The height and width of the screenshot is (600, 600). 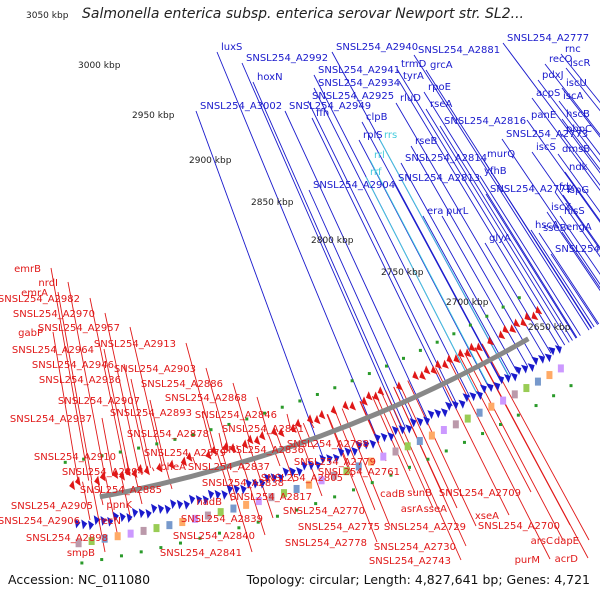 I want to click on gene-label: SNSL254_A2836, so click(x=263, y=450).